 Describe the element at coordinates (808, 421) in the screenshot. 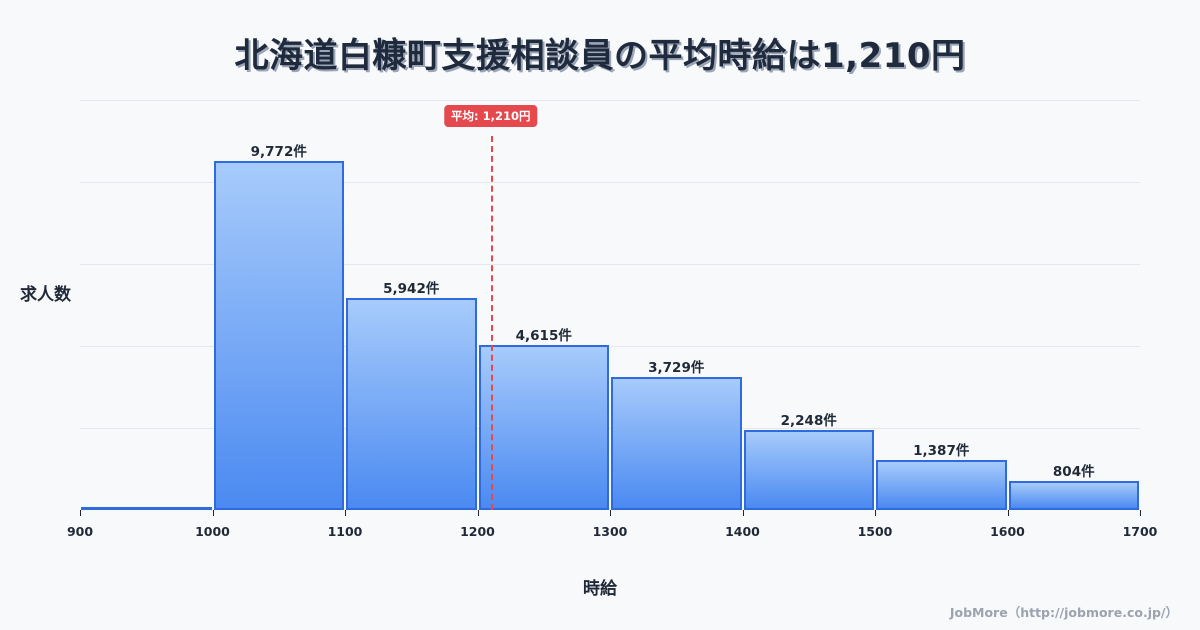

I see `bar-value-label: 2,248件` at that location.